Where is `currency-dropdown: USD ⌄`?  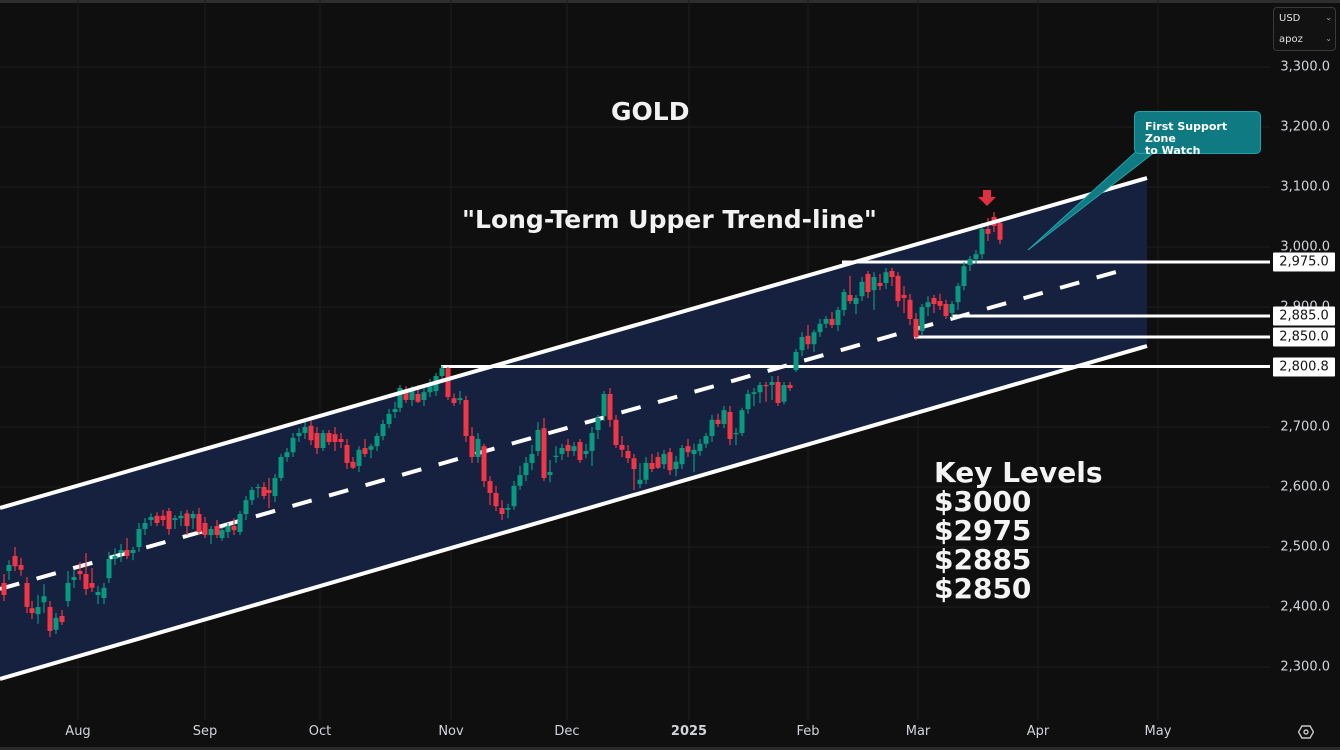
currency-dropdown: USD ⌄ is located at coordinates (1305, 18).